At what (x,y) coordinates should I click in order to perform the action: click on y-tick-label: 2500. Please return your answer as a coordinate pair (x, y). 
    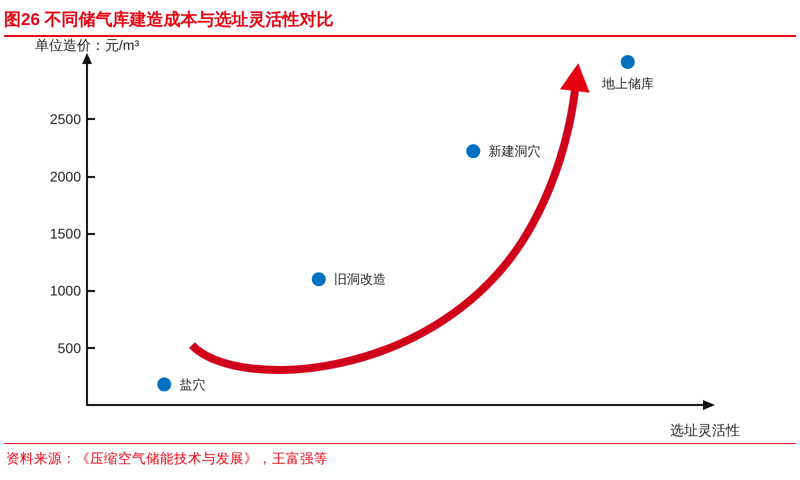
    Looking at the image, I should click on (66, 119).